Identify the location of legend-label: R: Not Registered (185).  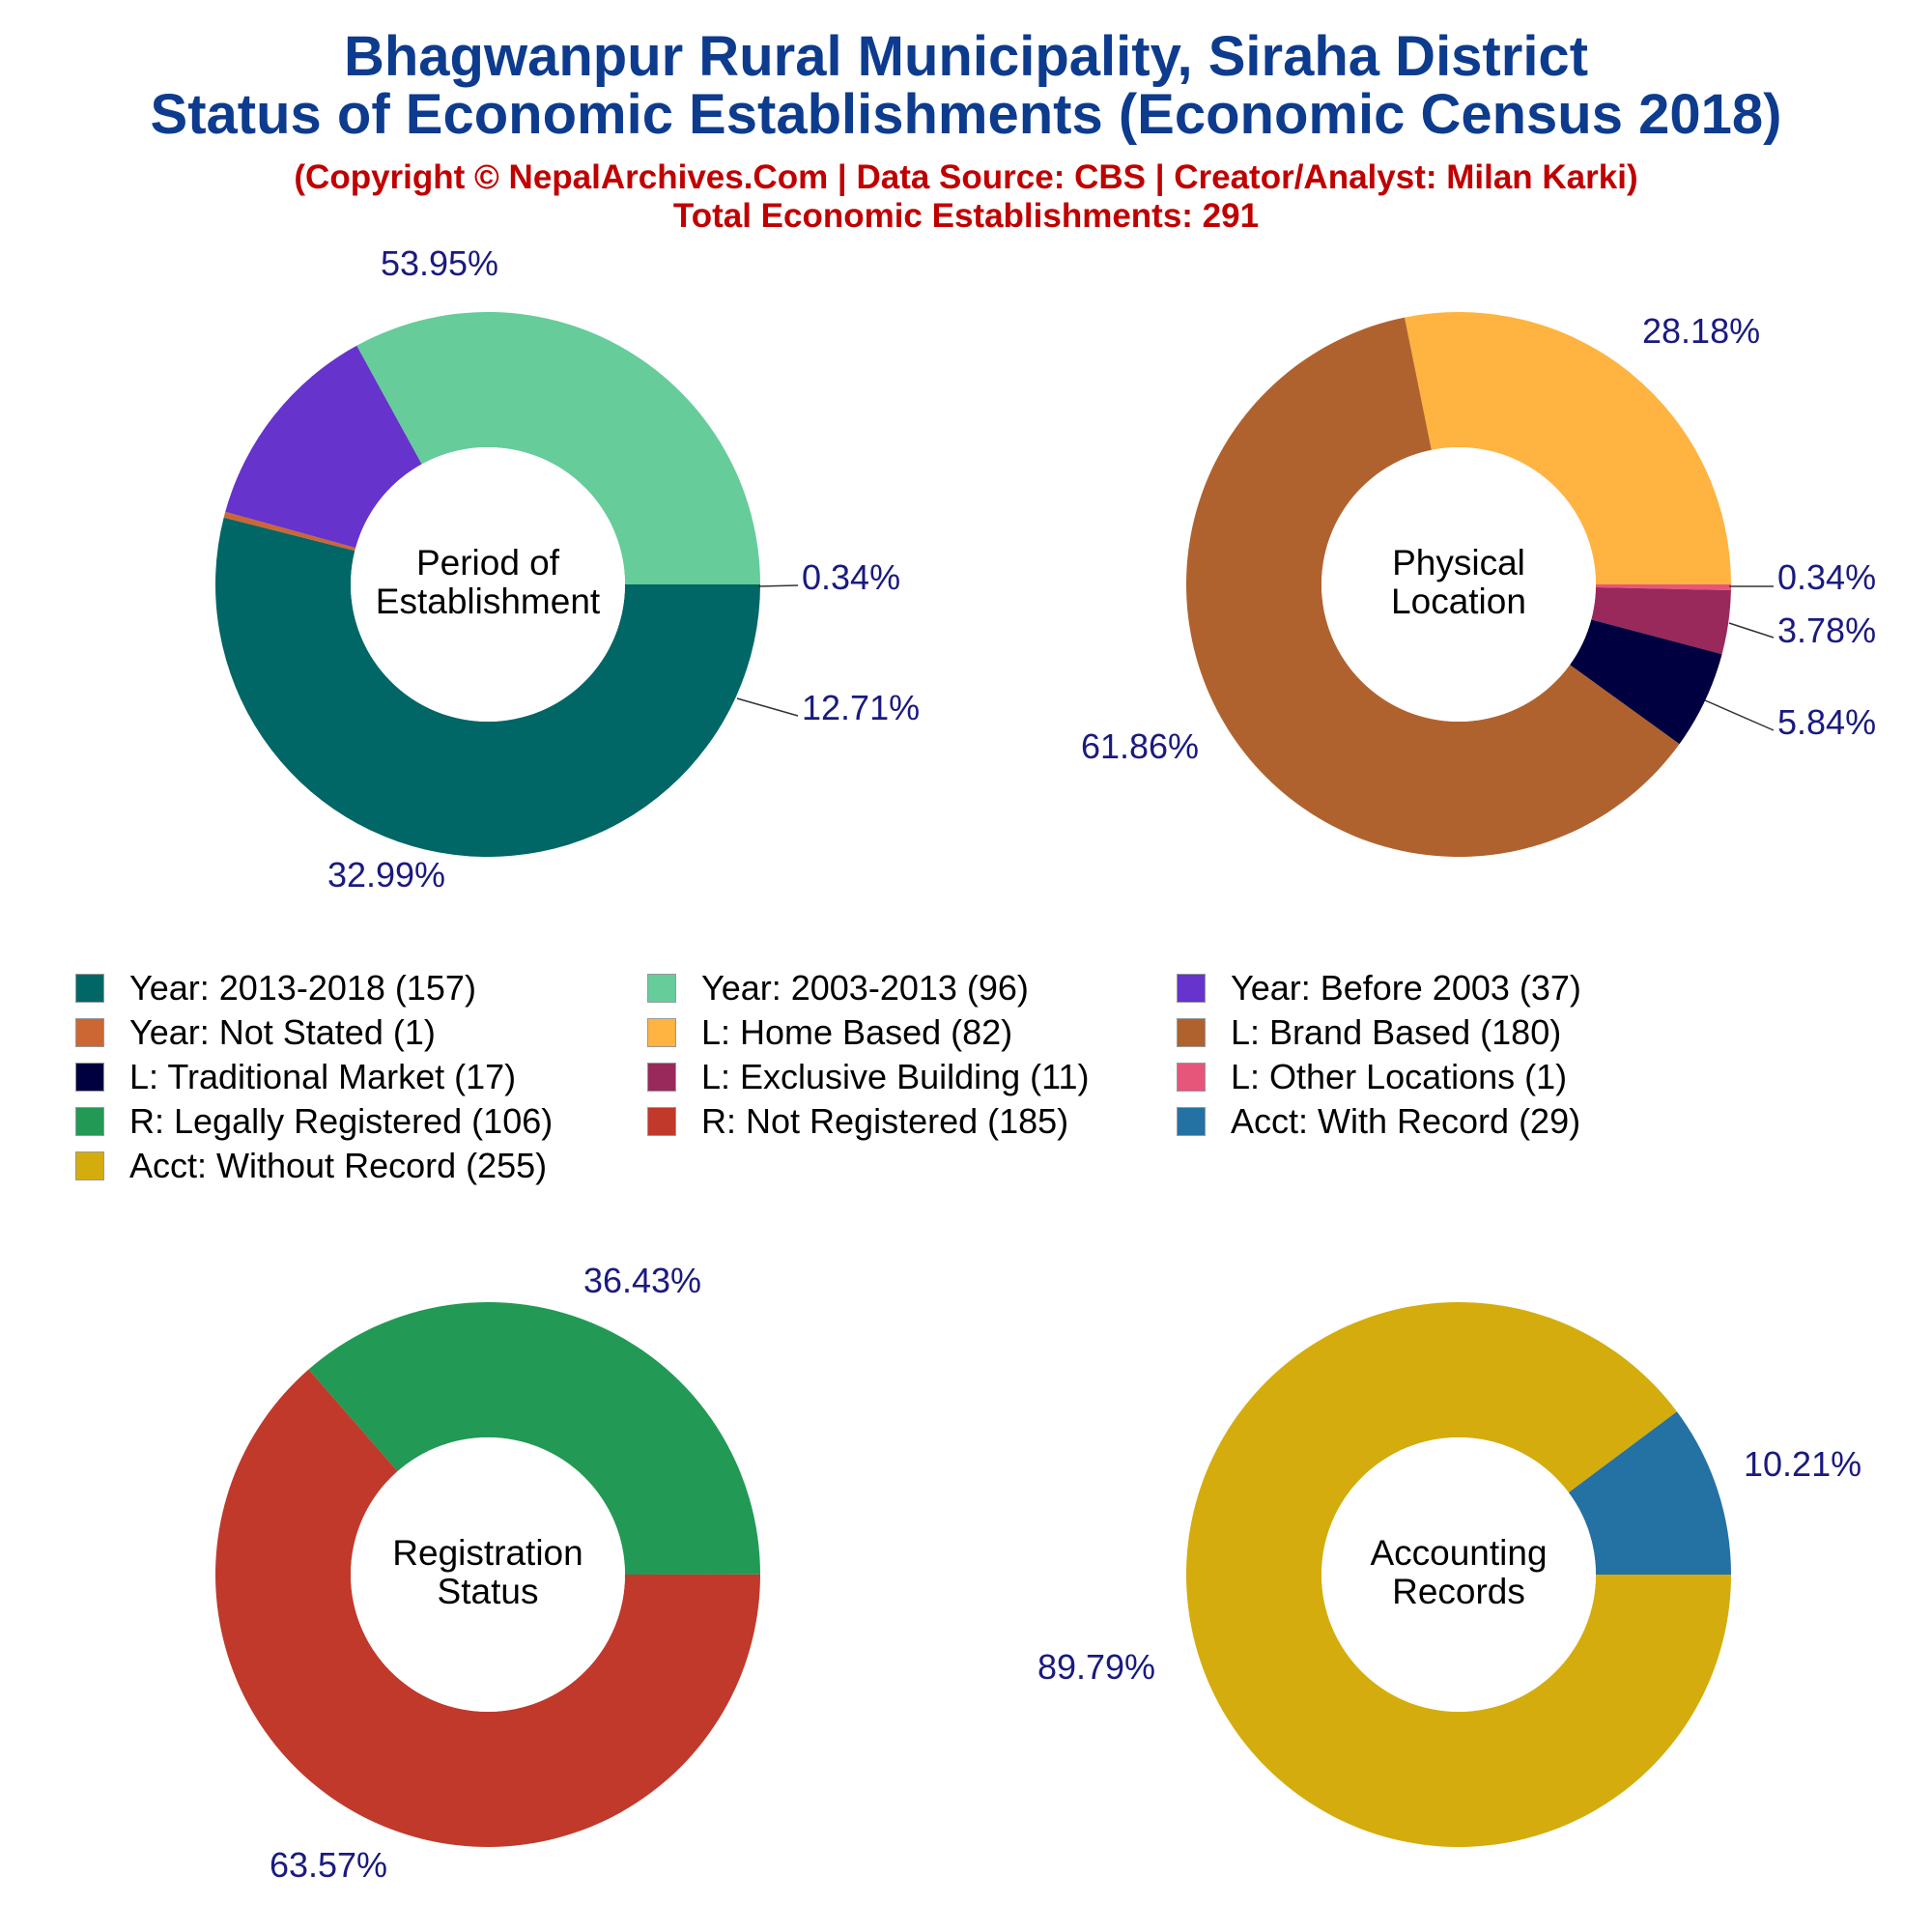
(885, 1121).